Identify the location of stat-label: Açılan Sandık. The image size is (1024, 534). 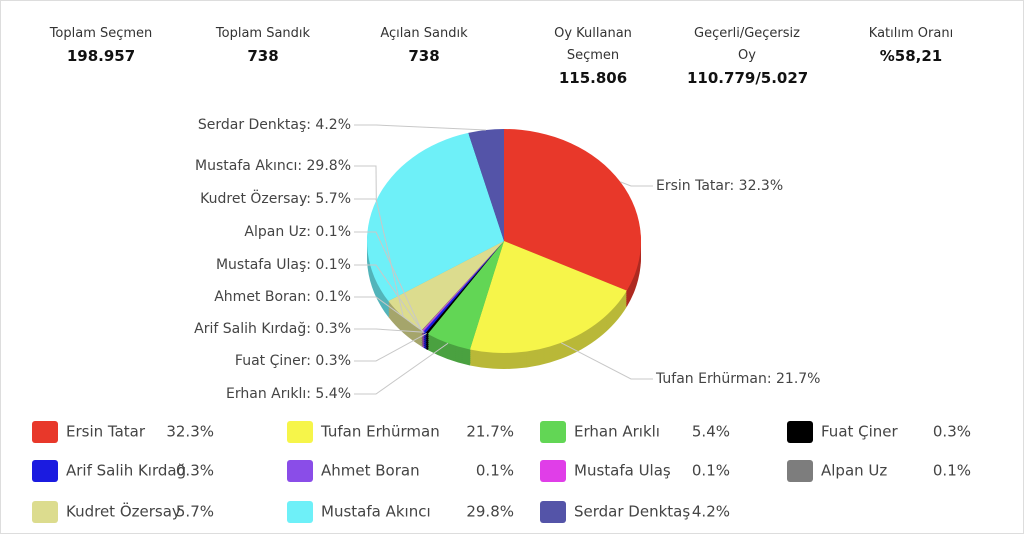
(424, 33).